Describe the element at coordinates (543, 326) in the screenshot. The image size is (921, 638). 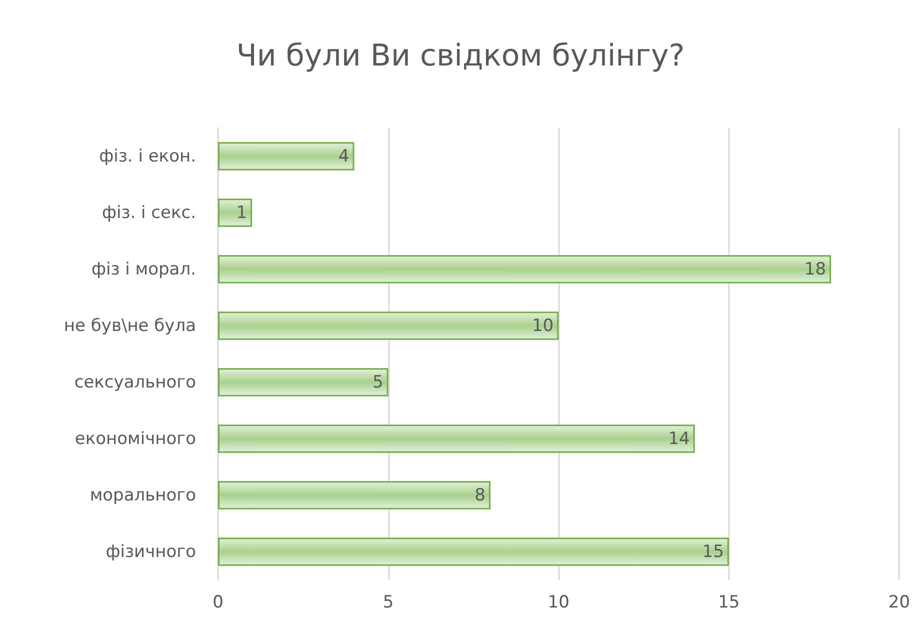
I see `data-label: 10` at that location.